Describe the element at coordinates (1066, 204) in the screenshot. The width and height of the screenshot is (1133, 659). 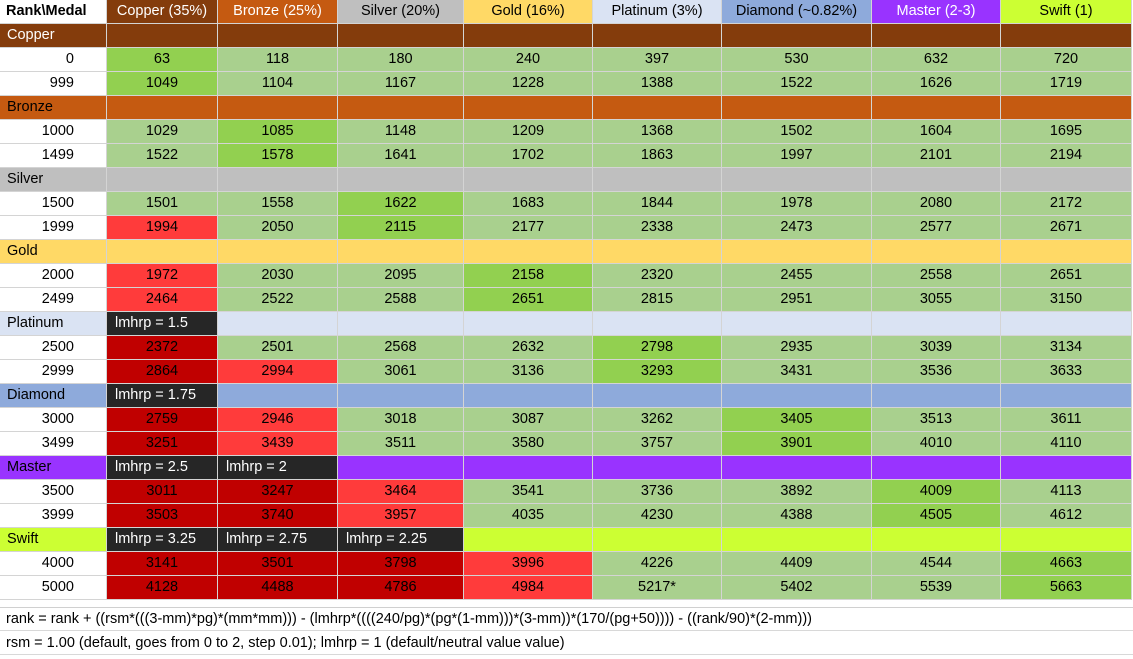
I see `value-cell: 2172` at that location.